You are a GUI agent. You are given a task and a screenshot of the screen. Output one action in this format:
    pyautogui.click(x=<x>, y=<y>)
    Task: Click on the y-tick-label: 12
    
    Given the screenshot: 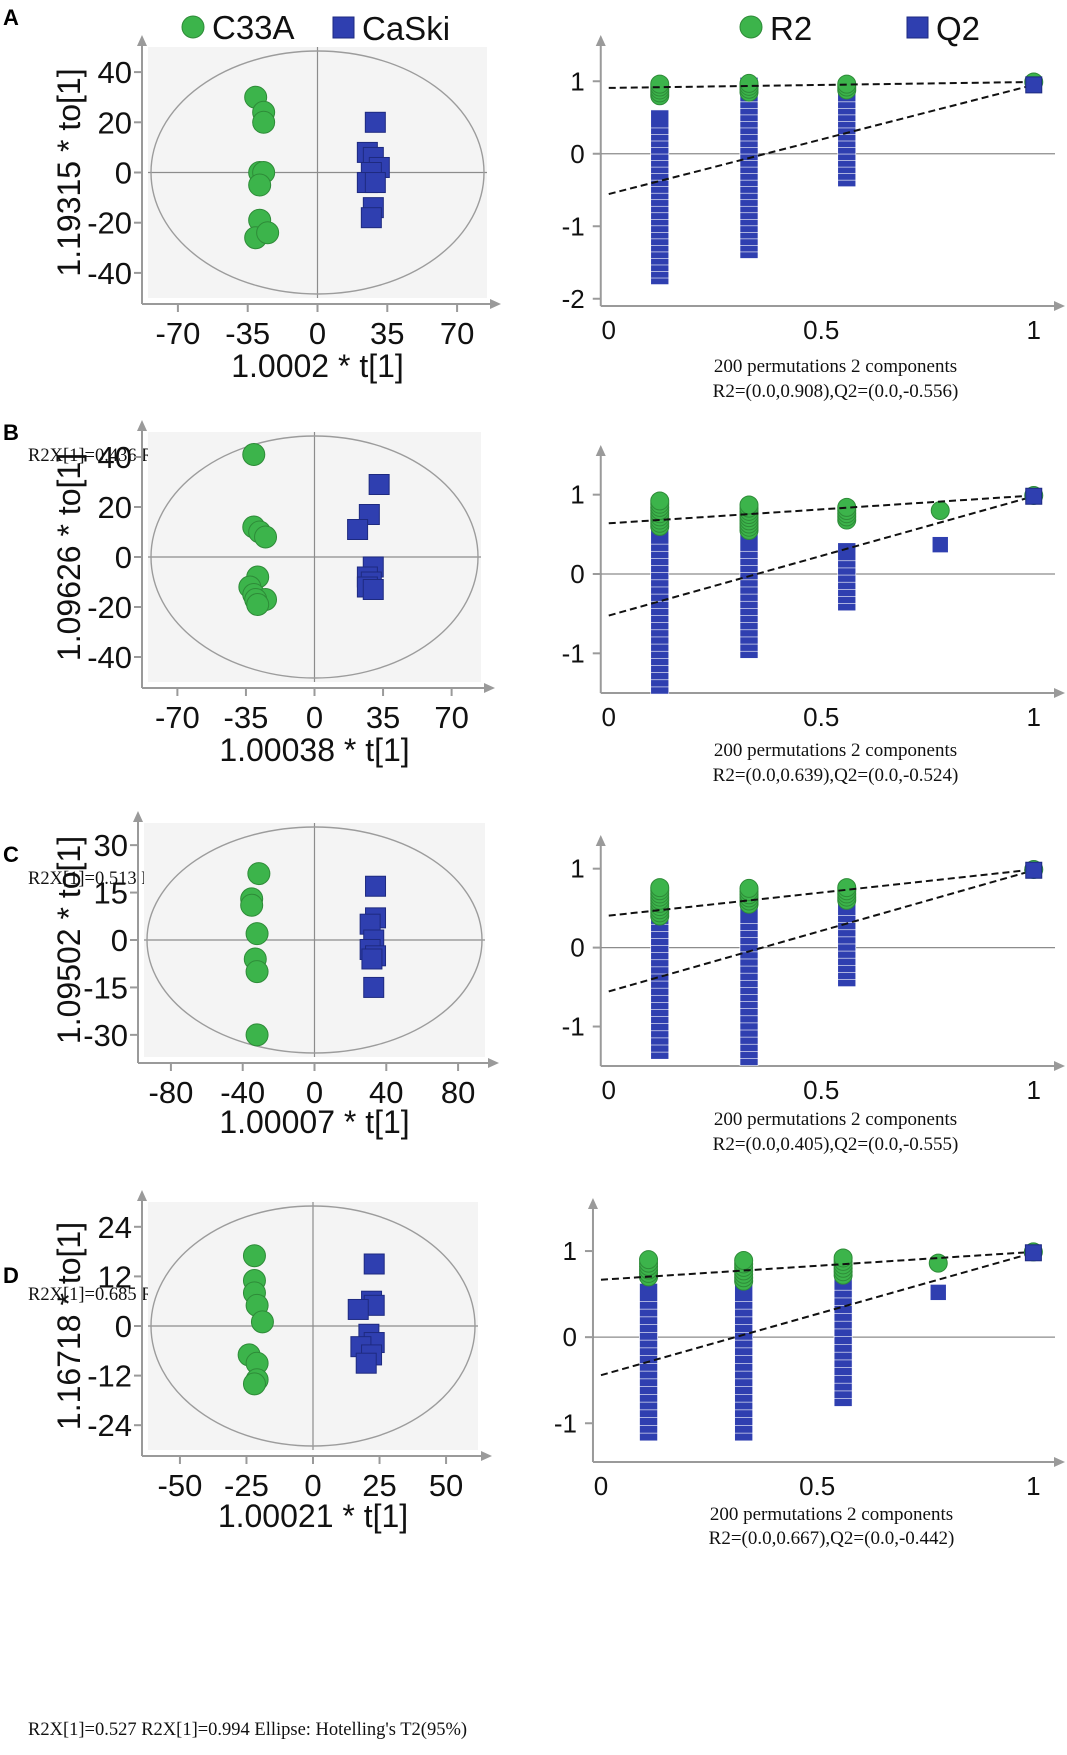 What is the action you would take?
    pyautogui.click(x=115, y=1276)
    